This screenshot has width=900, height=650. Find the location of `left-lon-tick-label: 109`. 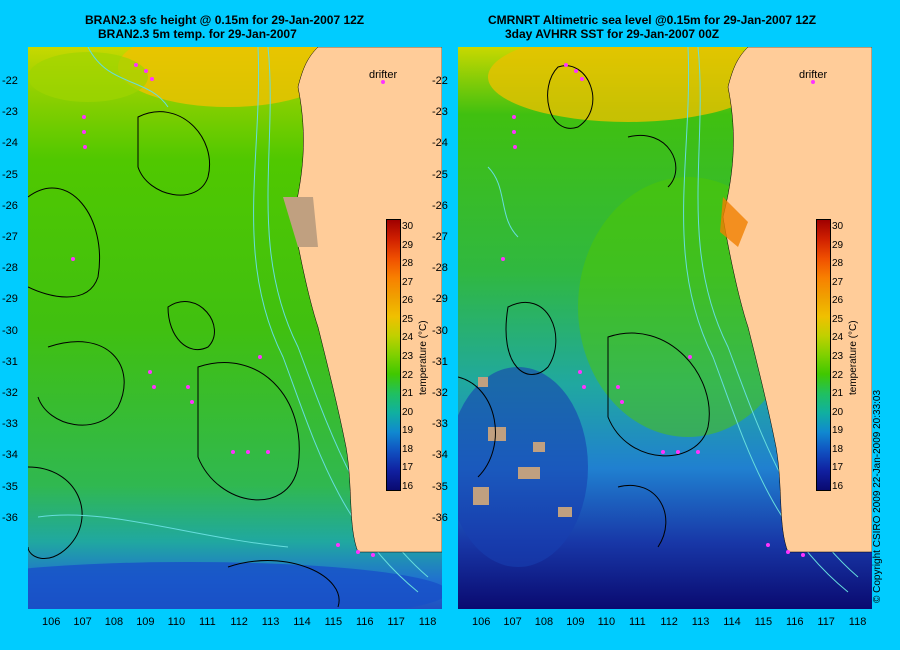

left-lon-tick-label: 109 is located at coordinates (145, 622).